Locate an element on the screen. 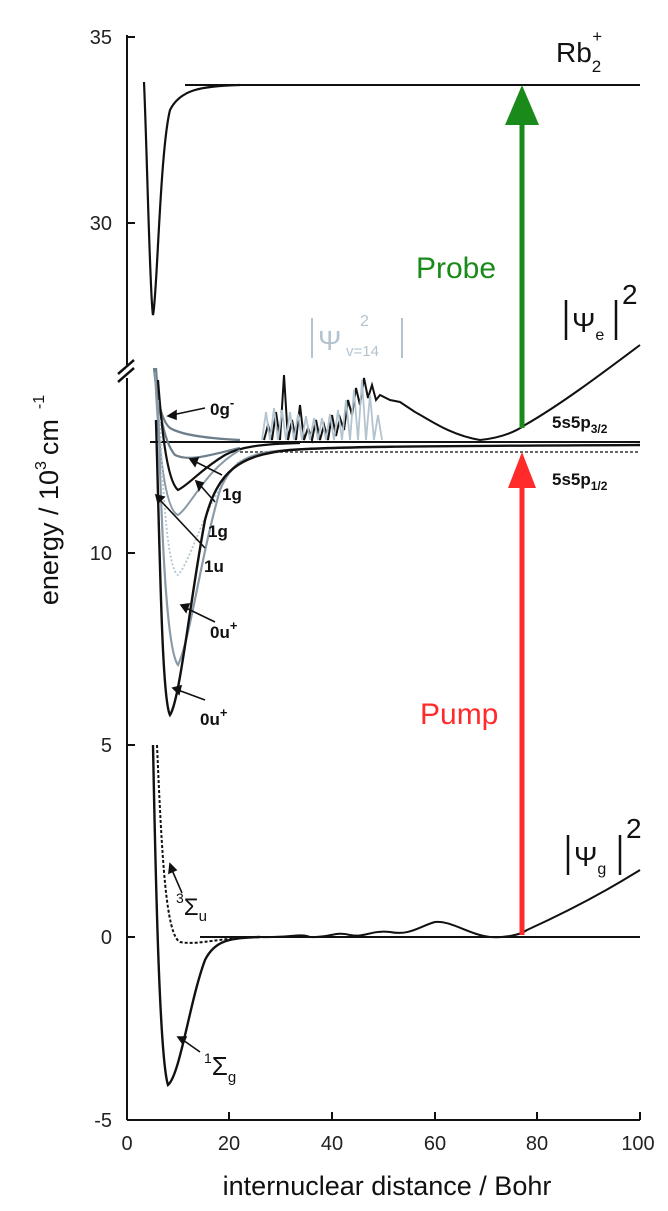 The width and height of the screenshot is (668, 1211). pump-label: Pump is located at coordinates (459, 714).